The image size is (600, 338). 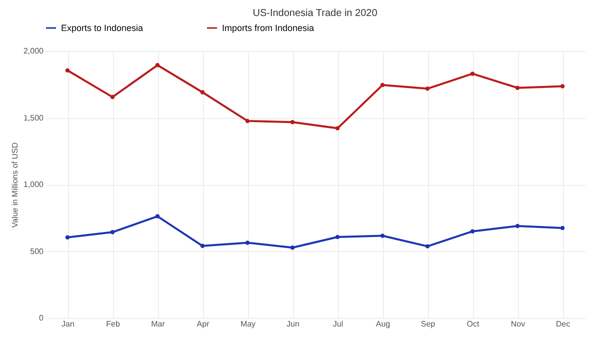 I want to click on x-tick-label: Oct, so click(x=473, y=324).